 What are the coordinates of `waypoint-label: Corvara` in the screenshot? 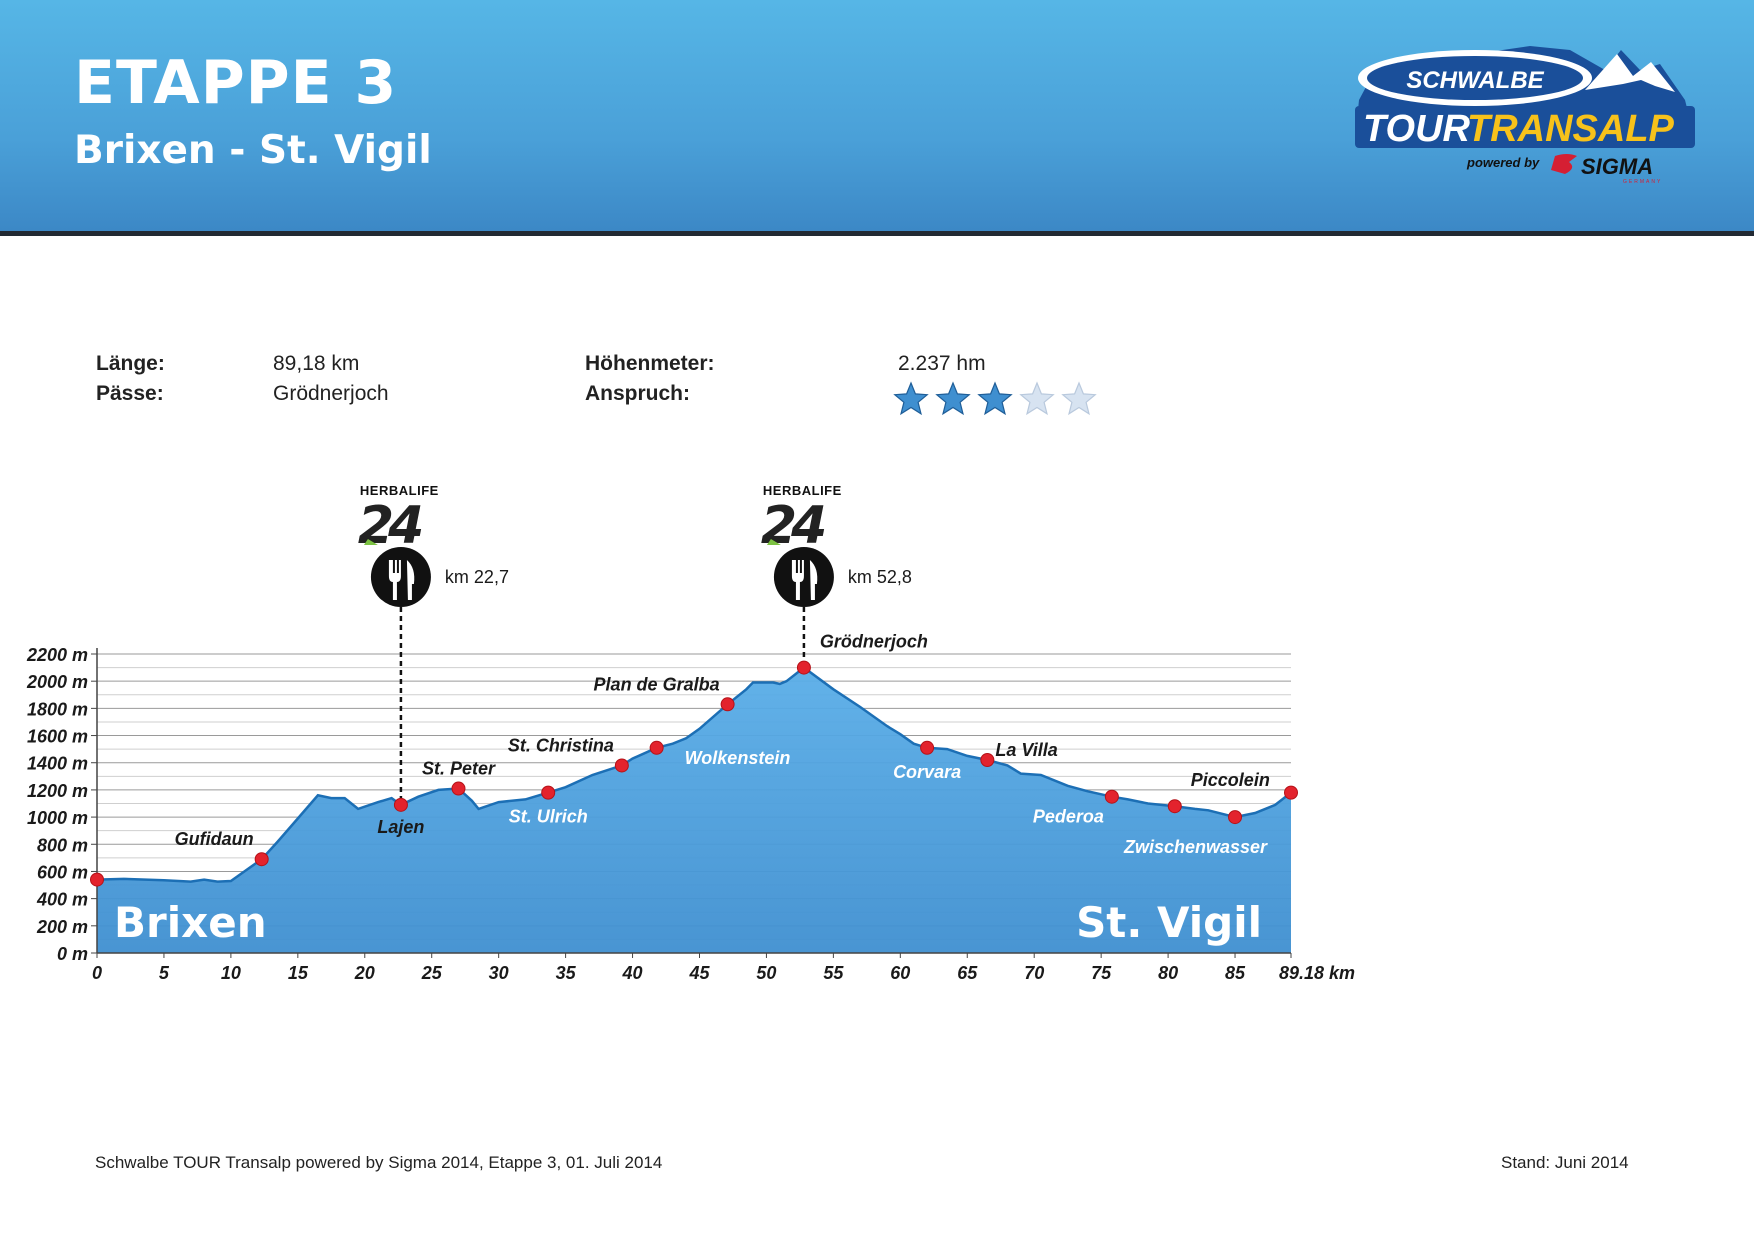 It's located at (927, 772).